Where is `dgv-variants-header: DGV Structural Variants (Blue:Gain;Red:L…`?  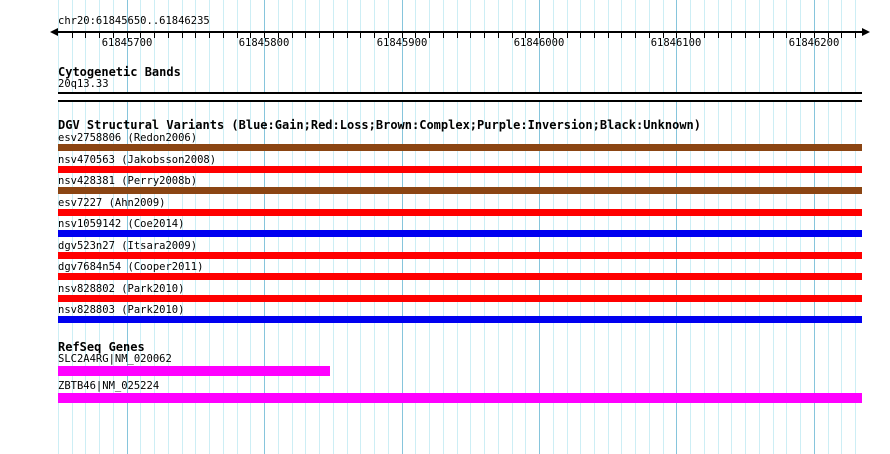 dgv-variants-header: DGV Structural Variants (Blue:Gain;Red:L… is located at coordinates (379, 125).